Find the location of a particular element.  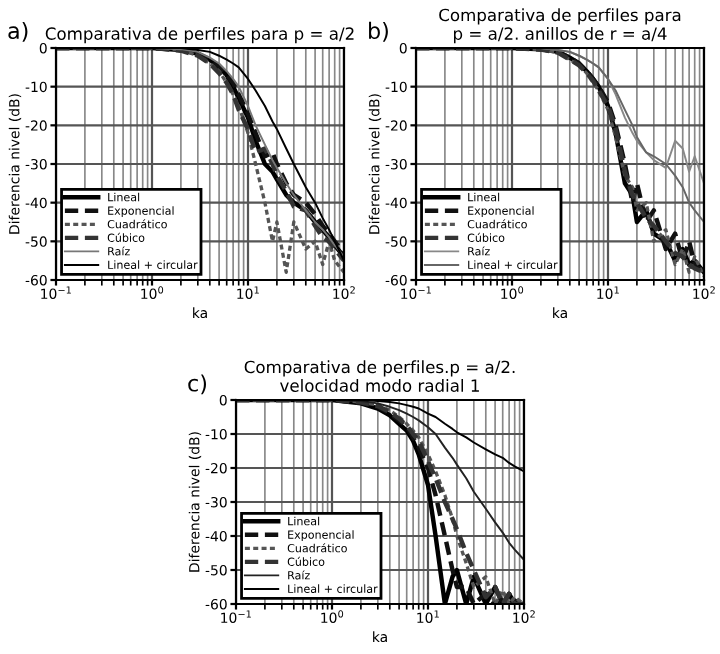

chart-title: Comparativa de perfiles para p = a/2 is located at coordinates (199, 35).